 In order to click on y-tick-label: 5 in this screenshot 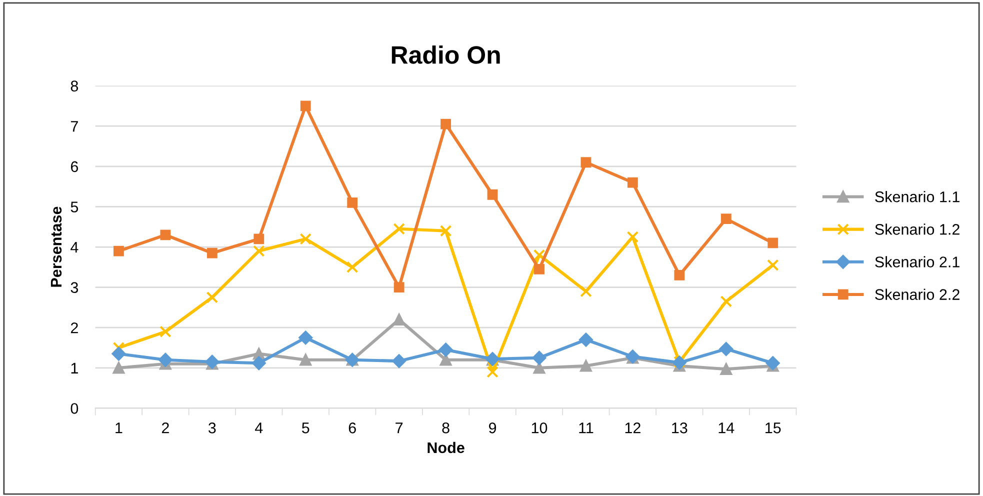, I will do `click(74, 207)`.